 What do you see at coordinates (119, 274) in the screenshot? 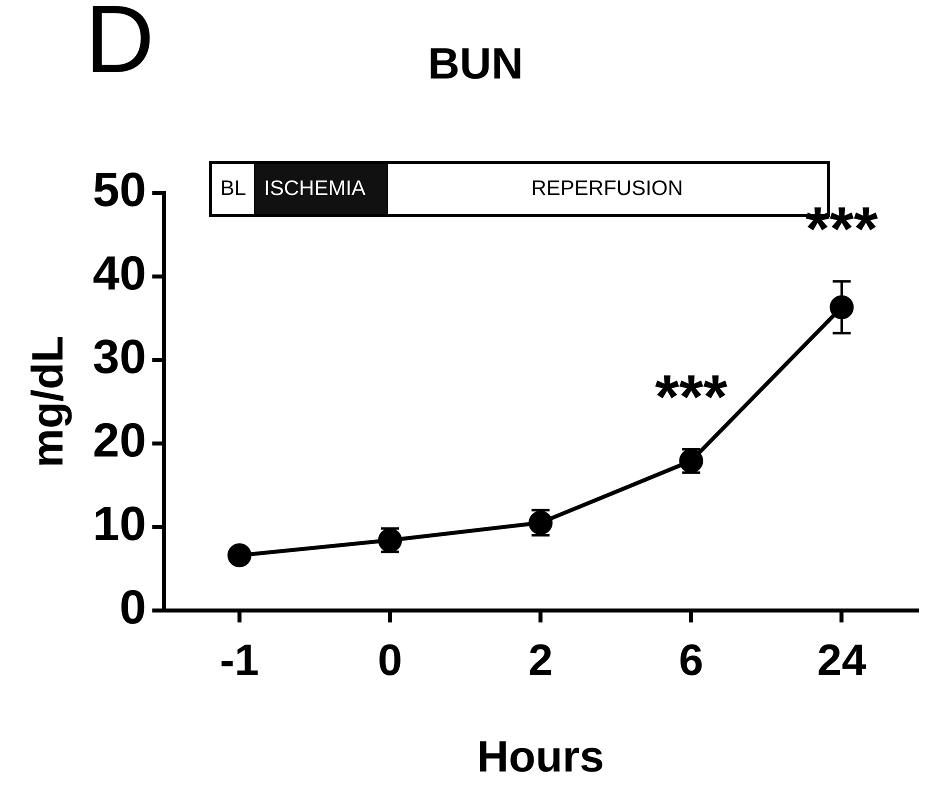
I see `y-tick-label: 40` at bounding box center [119, 274].